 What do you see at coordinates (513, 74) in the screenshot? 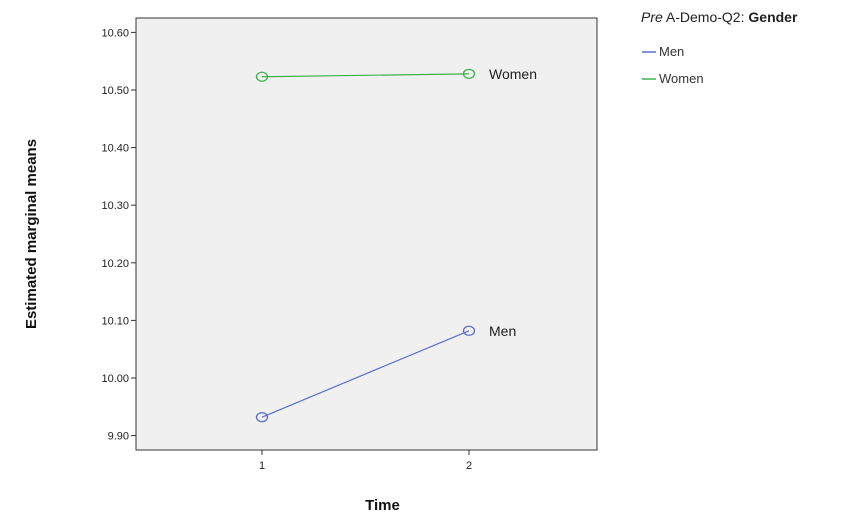
I see `series-end-label: Women` at bounding box center [513, 74].